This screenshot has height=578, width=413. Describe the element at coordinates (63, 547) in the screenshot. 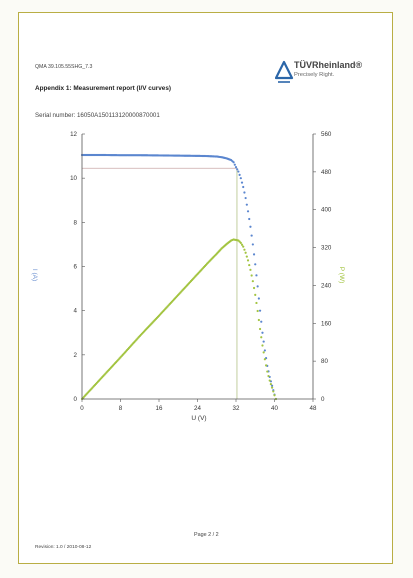

I see `revision-text: Revision: 1.0 / 2010-08-12` at that location.